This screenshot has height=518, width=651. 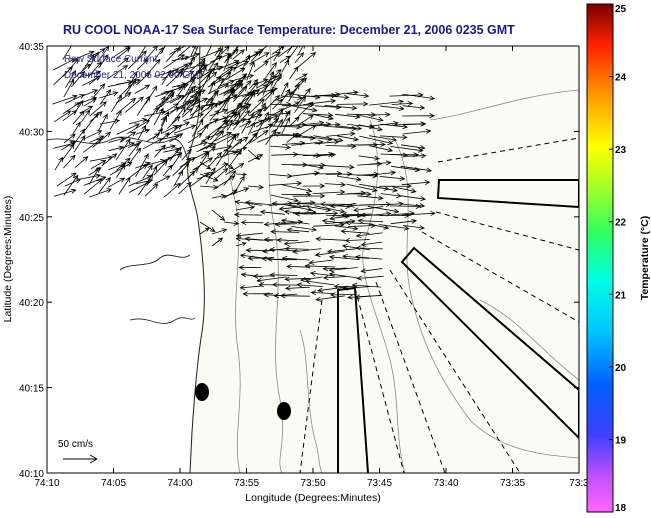 What do you see at coordinates (31, 303) in the screenshot?
I see `y-tick-label: 40:20` at bounding box center [31, 303].